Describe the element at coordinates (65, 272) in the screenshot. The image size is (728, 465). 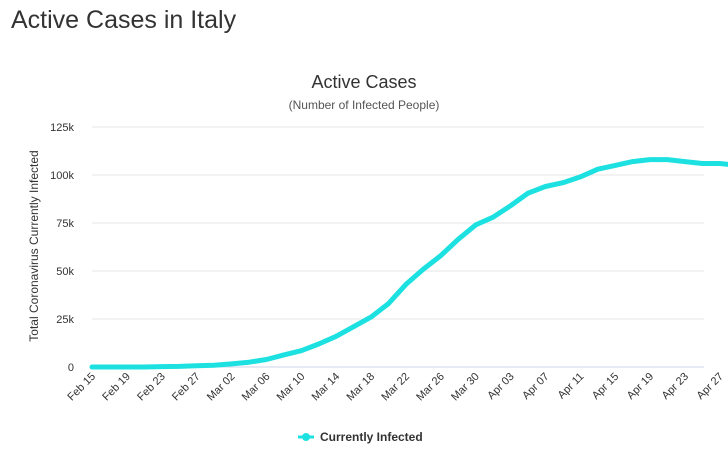
I see `y-tick-label: 50k` at that location.